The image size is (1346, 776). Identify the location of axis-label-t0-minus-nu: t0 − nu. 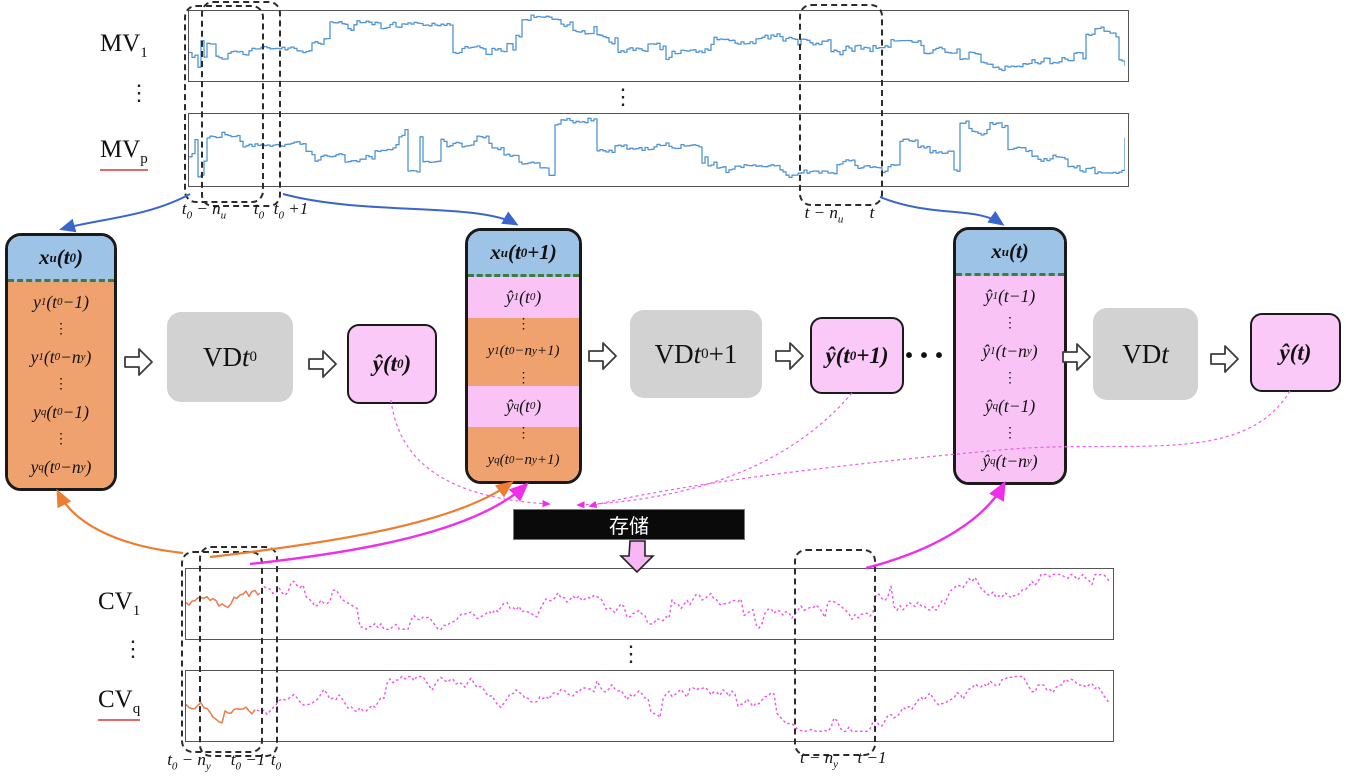
(204, 210).